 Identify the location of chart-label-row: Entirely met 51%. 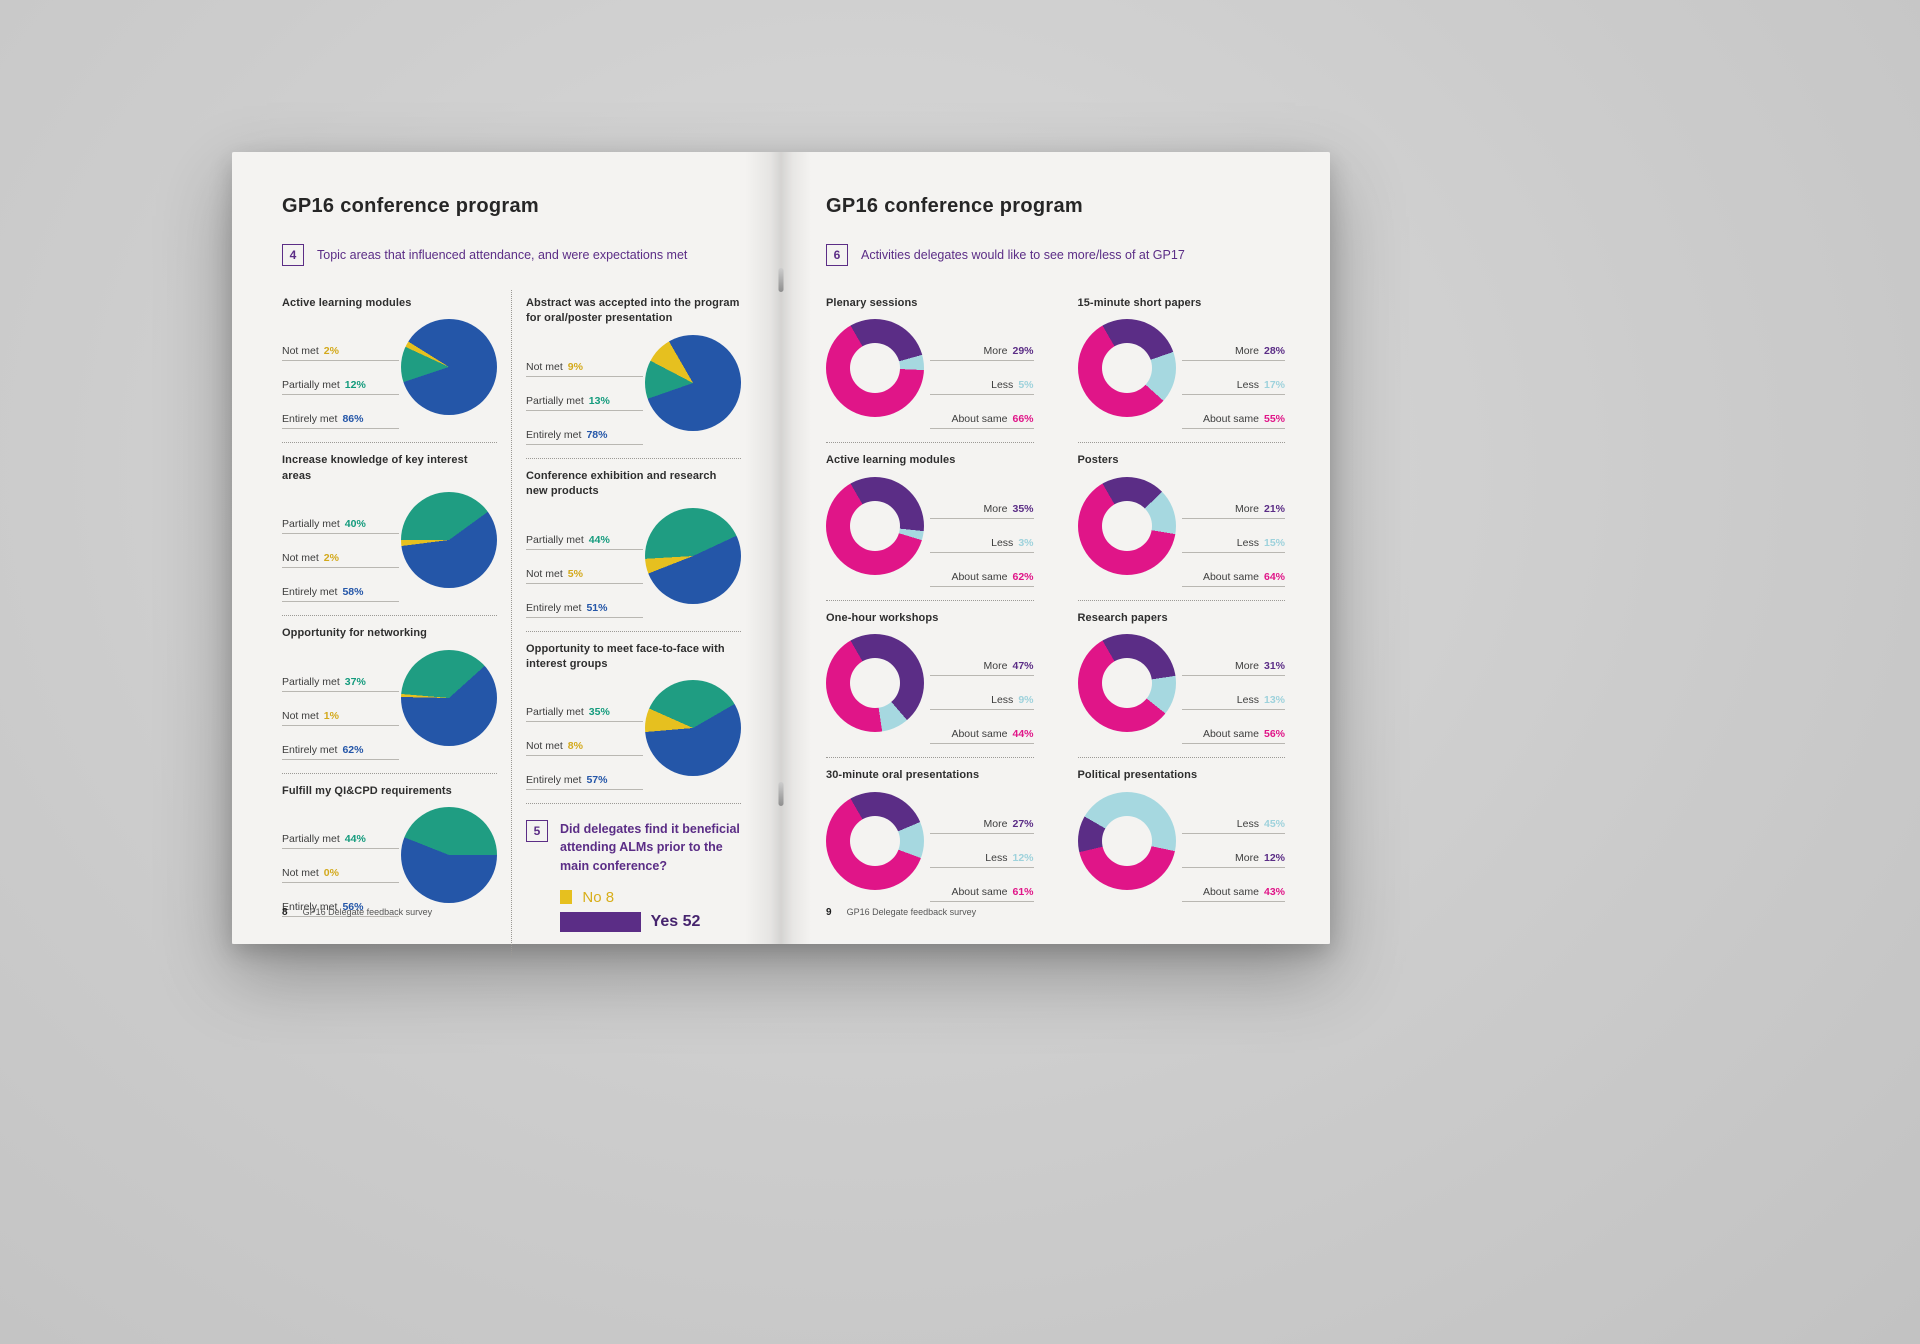
(584, 601).